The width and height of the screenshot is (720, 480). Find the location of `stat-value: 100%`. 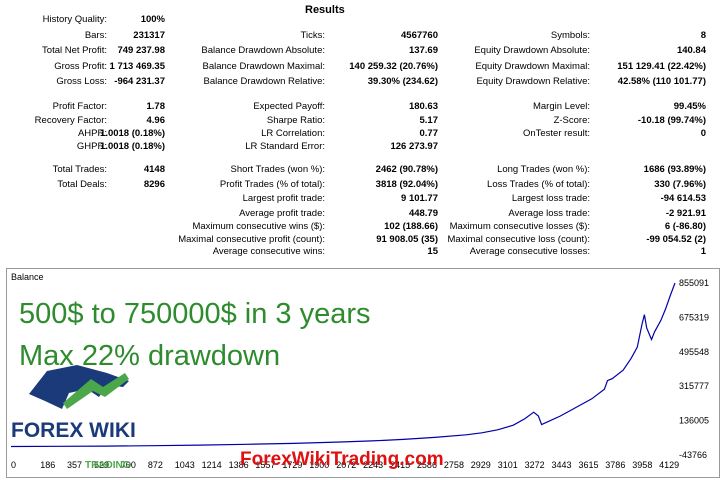

stat-value: 100% is located at coordinates (152, 19).